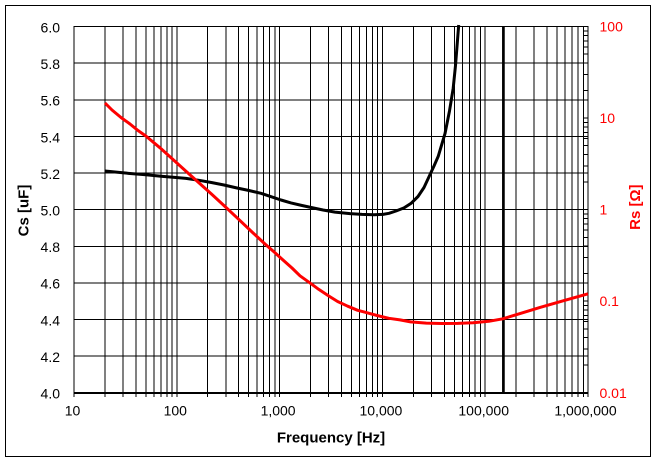 This screenshot has width=656, height=467. What do you see at coordinates (613, 393) in the screenshot?
I see `svg-text: 0.01` at bounding box center [613, 393].